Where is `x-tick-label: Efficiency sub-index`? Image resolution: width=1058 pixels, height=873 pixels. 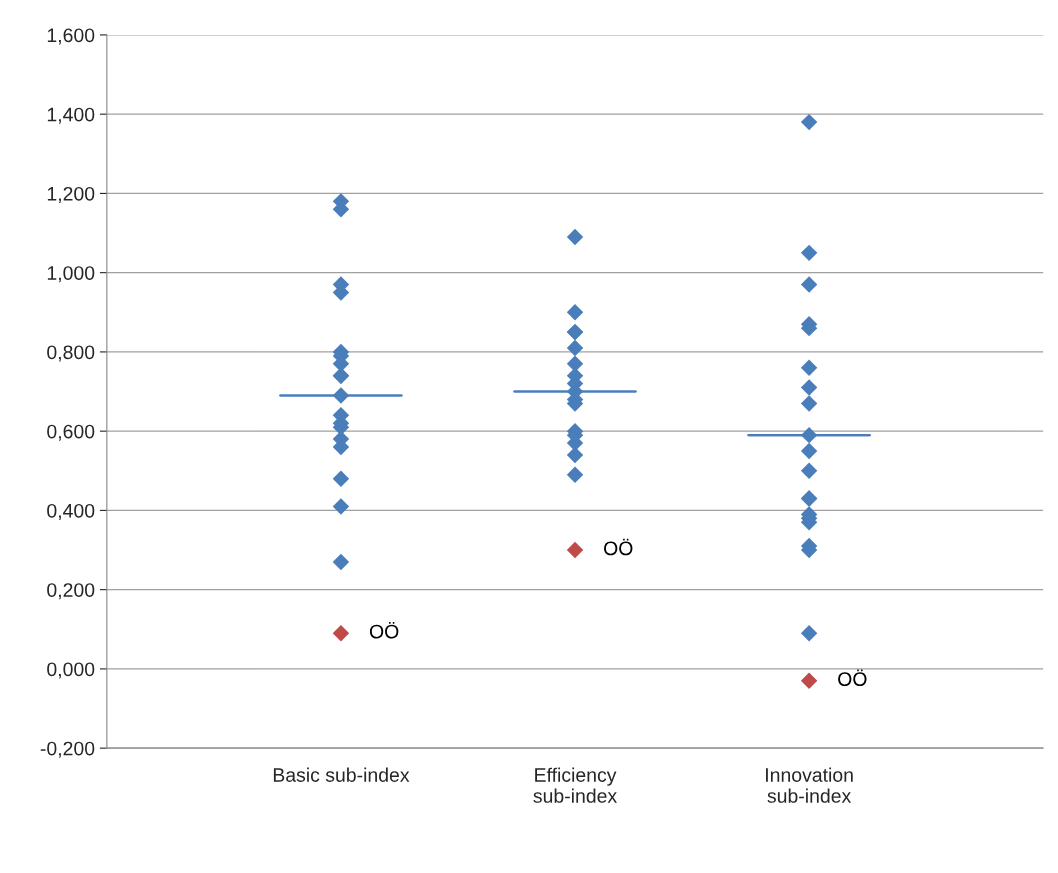
x-tick-label: Efficiency sub-index is located at coordinates (575, 785).